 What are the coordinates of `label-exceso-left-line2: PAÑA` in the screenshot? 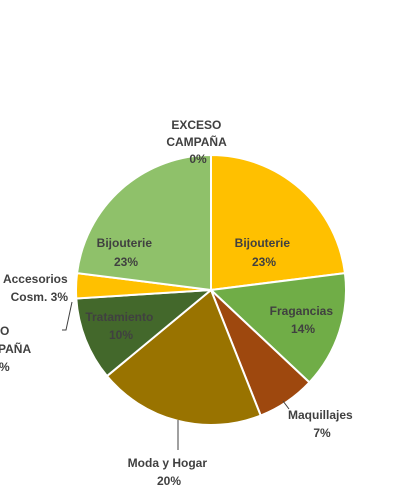 It's located at (15, 348).